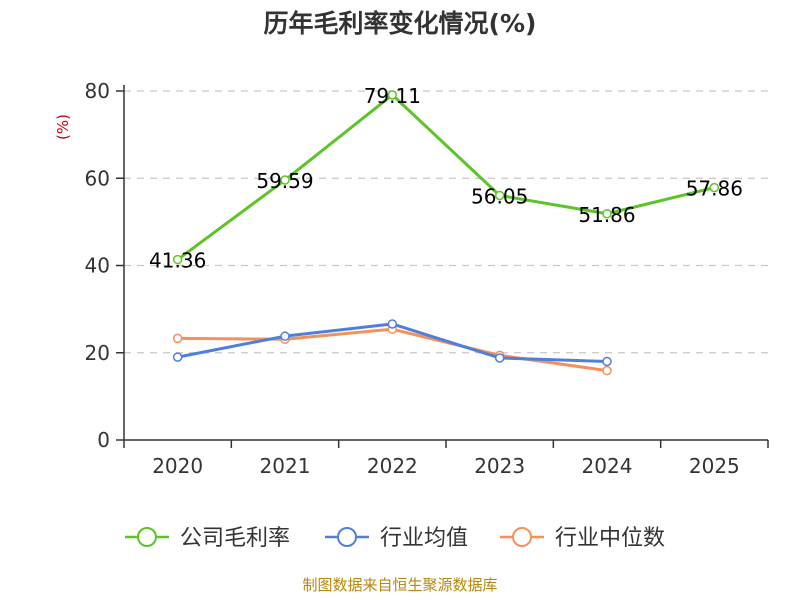  What do you see at coordinates (610, 538) in the screenshot?
I see `legend-label: 行业中位数` at bounding box center [610, 538].